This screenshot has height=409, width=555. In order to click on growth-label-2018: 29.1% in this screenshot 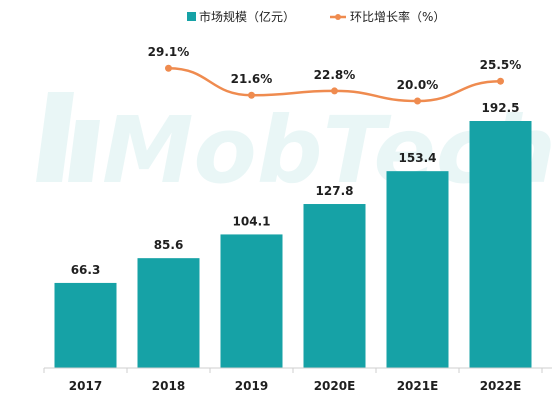, I will do `click(169, 52)`.